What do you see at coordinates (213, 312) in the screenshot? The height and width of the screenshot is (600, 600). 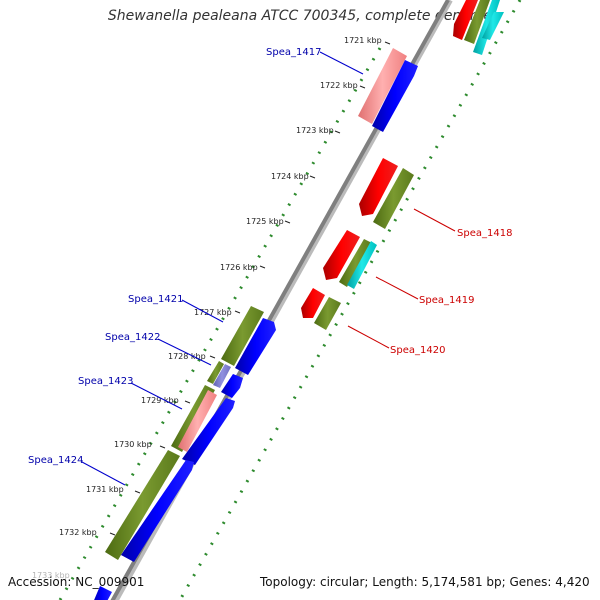 I see `tick-label-1727: 1727 kbp` at bounding box center [213, 312].